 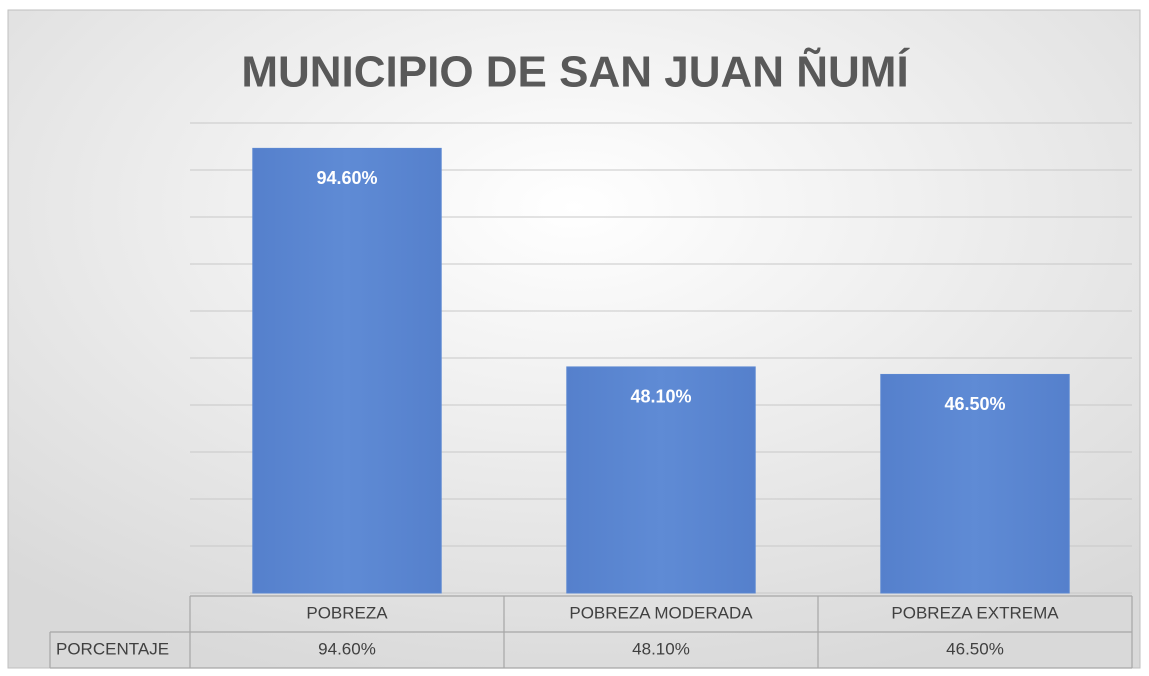 What do you see at coordinates (347, 648) in the screenshot?
I see `table-value: 94.60%` at bounding box center [347, 648].